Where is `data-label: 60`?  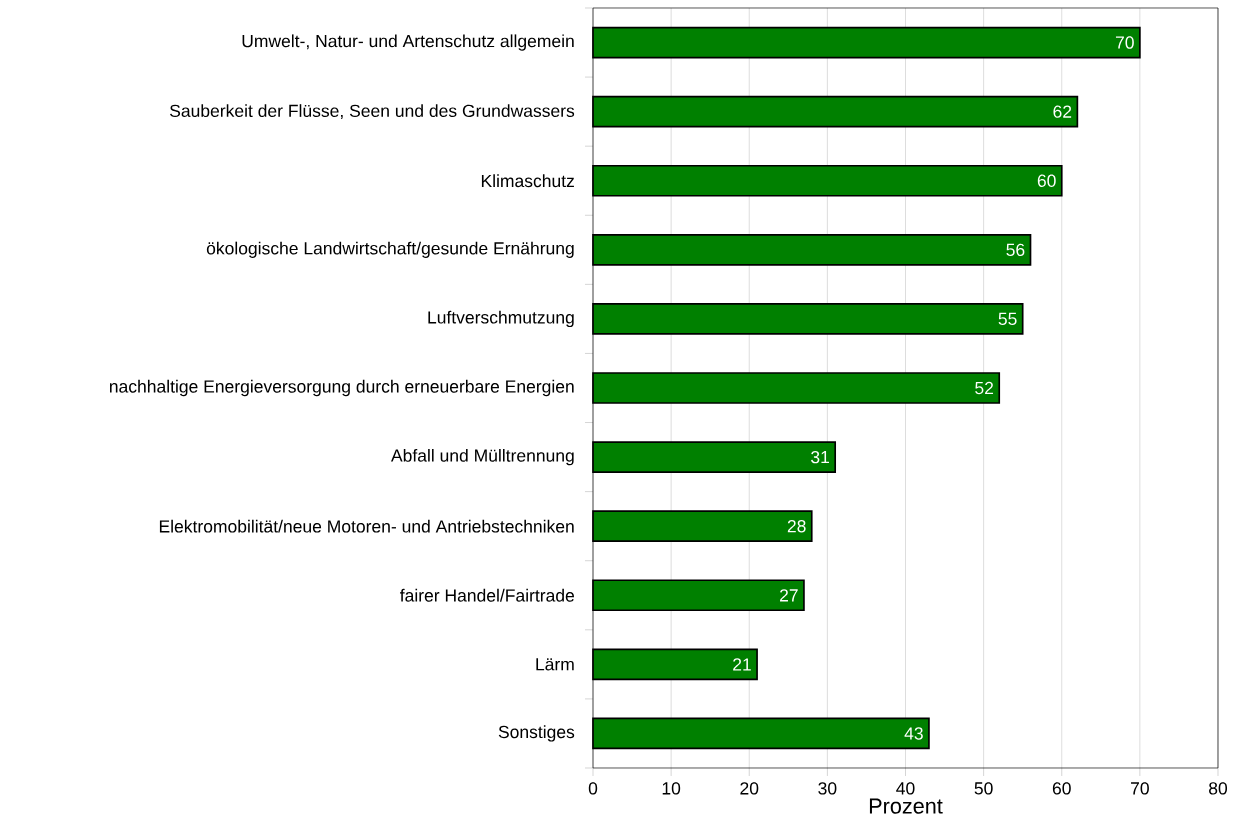
data-label: 60 is located at coordinates (1046, 180).